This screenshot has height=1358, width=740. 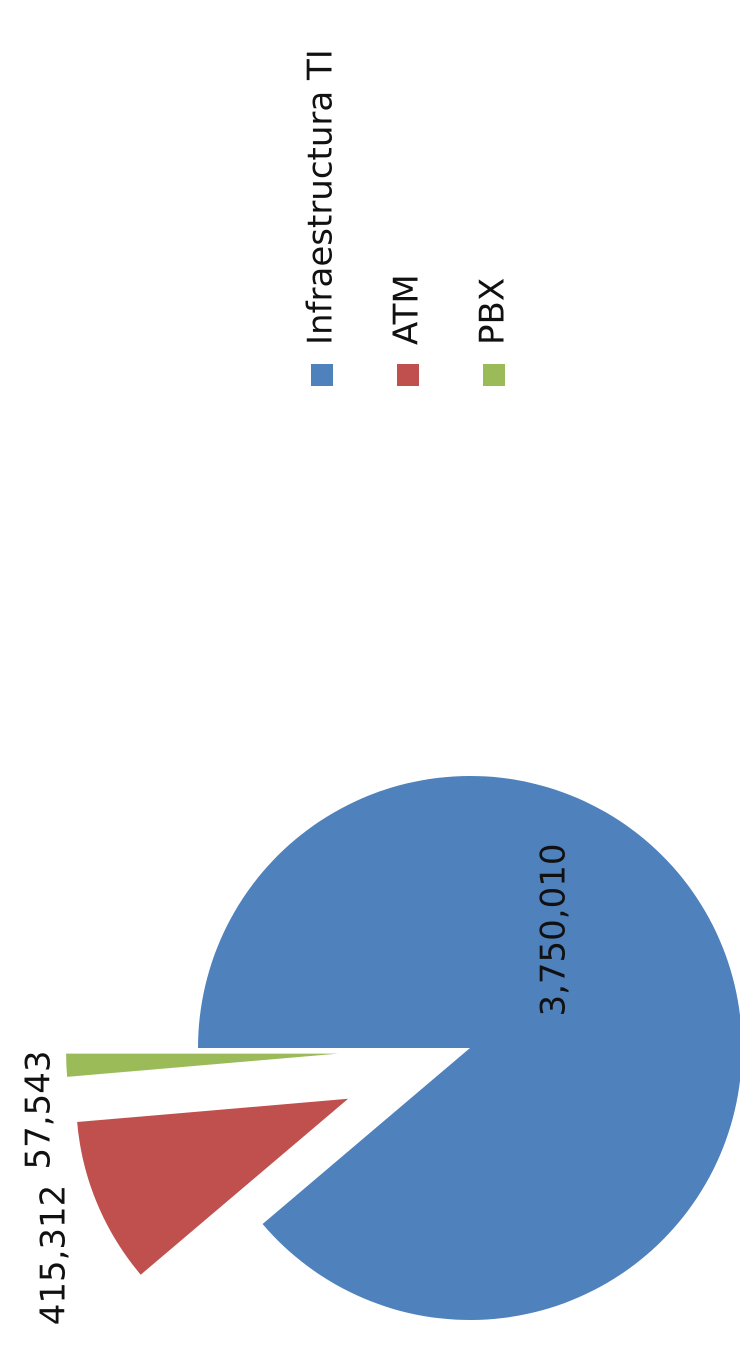 I want to click on data-label: 3,750,010, so click(x=554, y=929).